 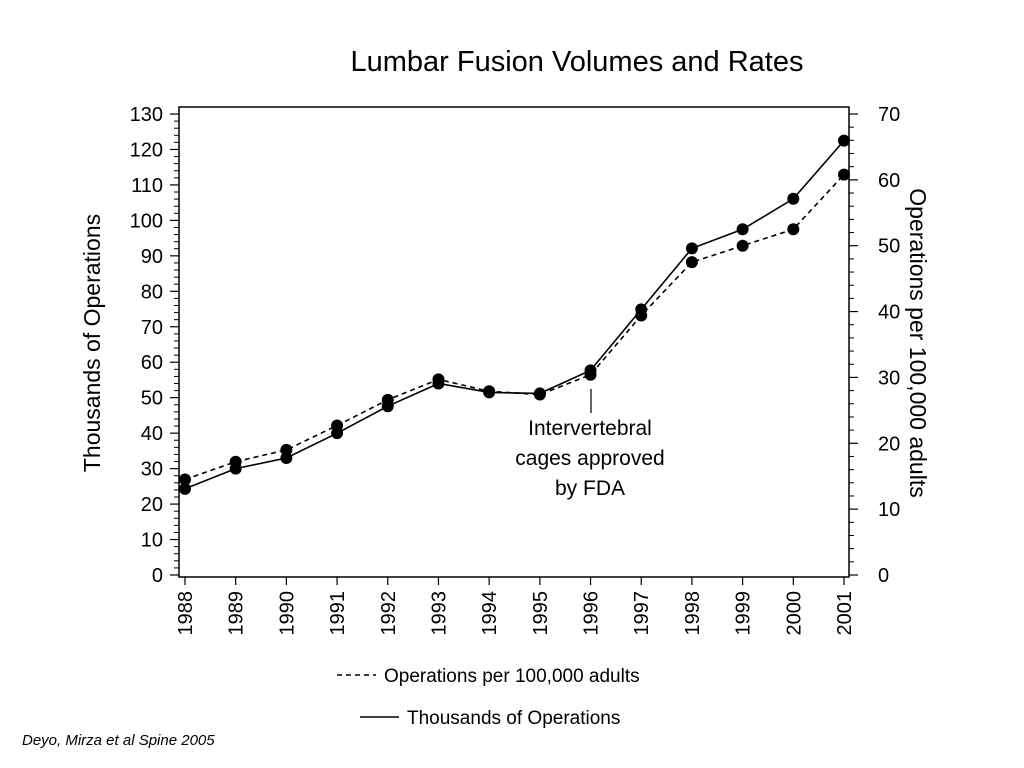 I want to click on y-right-tick-label: 40, so click(x=889, y=313).